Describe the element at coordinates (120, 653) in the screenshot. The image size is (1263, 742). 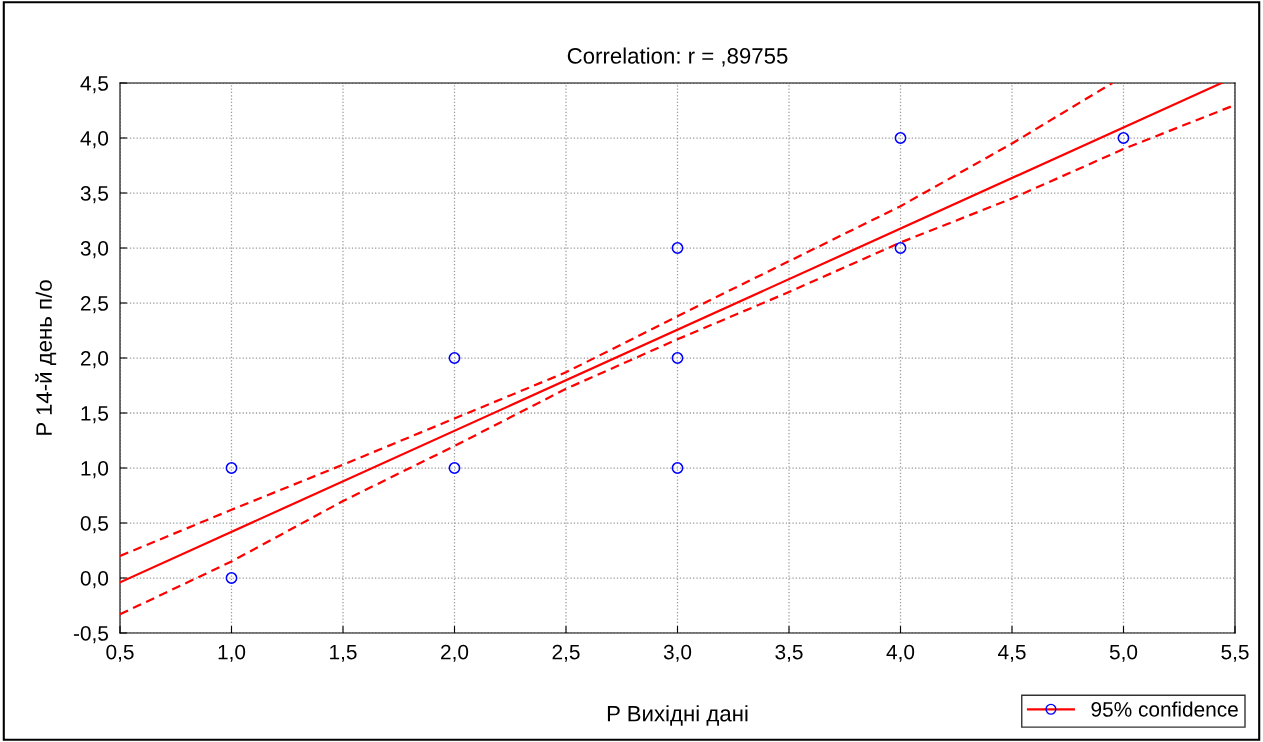
I see `x-tick-label: 0,5` at that location.